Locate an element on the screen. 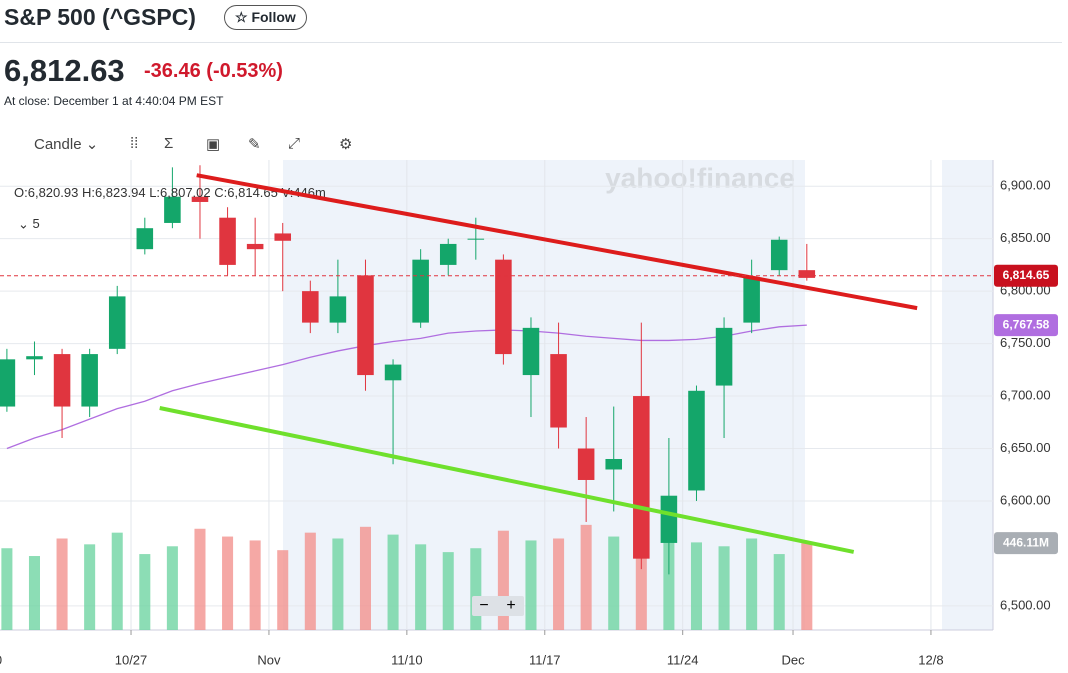 The height and width of the screenshot is (673, 1068). change-value: -36.46 is located at coordinates (172, 71).